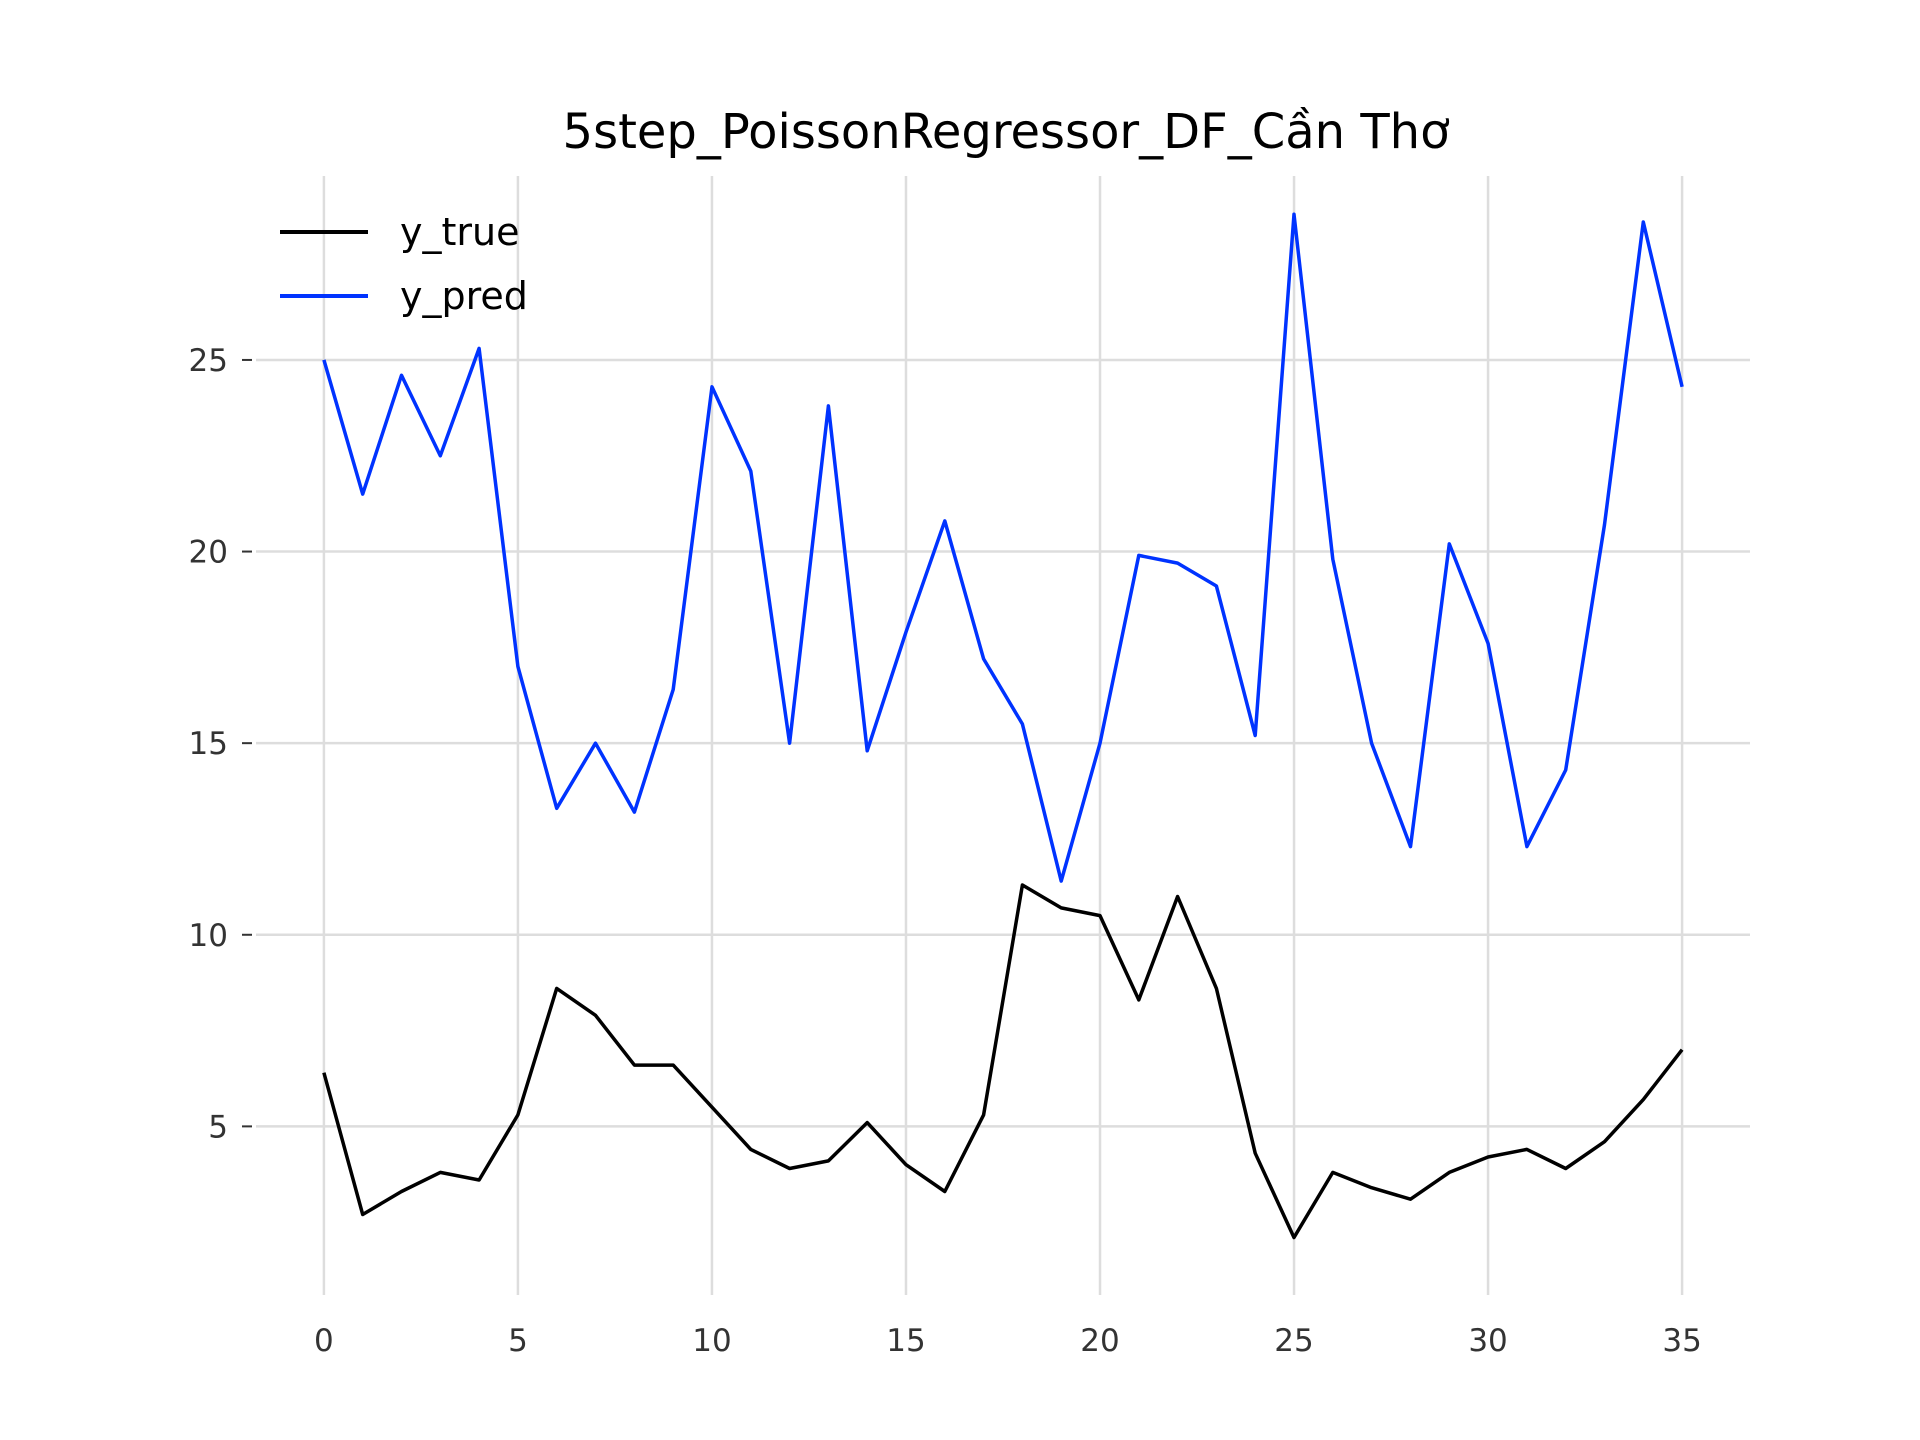 The image size is (1920, 1440). Describe the element at coordinates (208, 553) in the screenshot. I see `y-tick-label: 20` at that location.